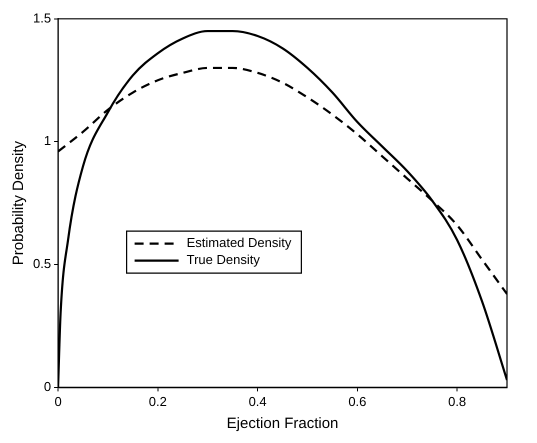 The image size is (537, 443). I want to click on x-tick-label: 0.2, so click(157, 401).